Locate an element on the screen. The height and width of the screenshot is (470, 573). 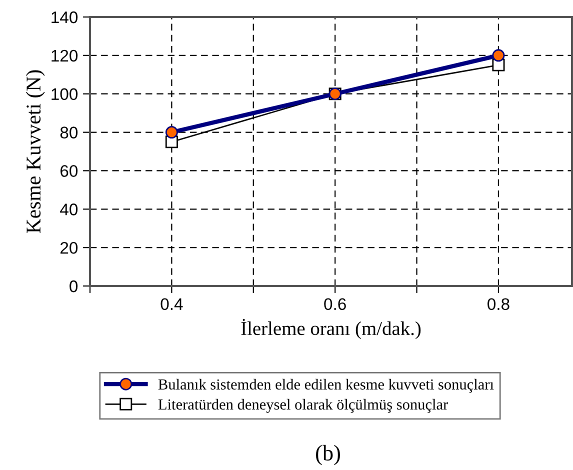
y-axis-title: Kesme Kuvveti (N) is located at coordinates (35, 152).